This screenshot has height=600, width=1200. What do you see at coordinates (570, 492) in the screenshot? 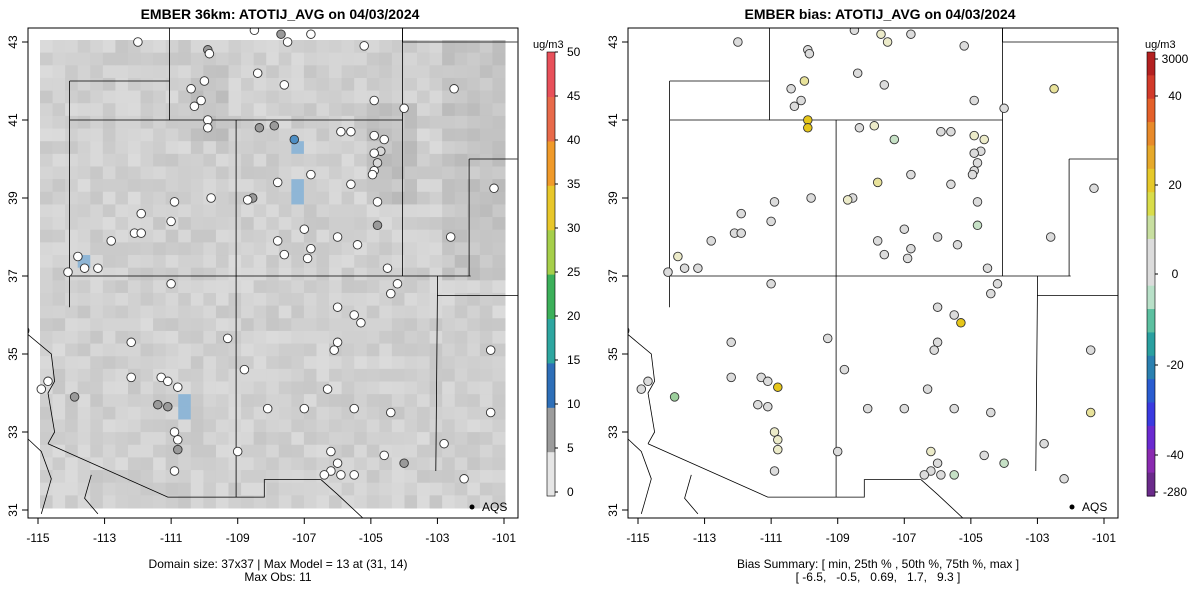
I see `colorbar-tick-label: 0` at bounding box center [570, 492].